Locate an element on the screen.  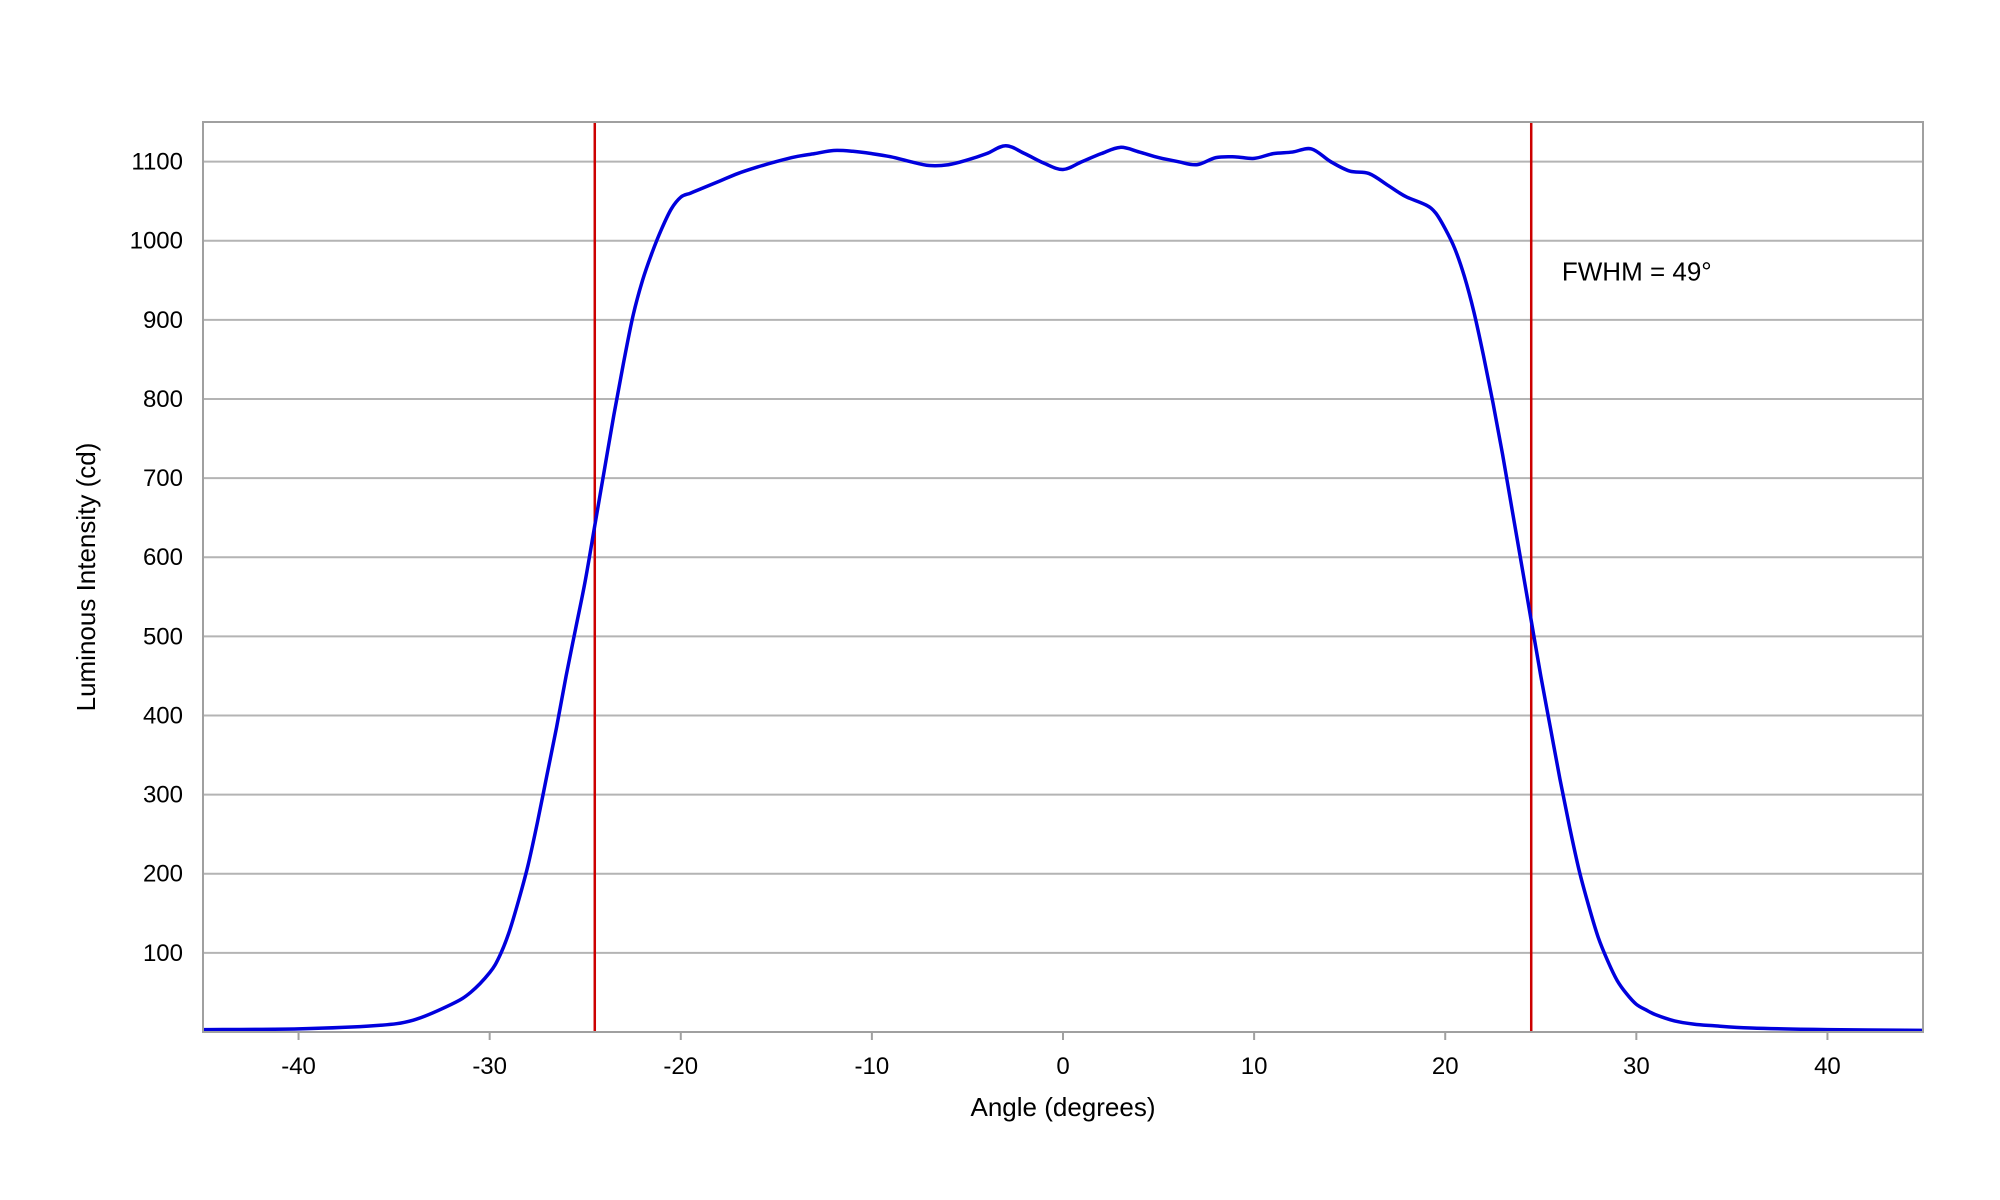
y-tick-label: 100 is located at coordinates (163, 953).